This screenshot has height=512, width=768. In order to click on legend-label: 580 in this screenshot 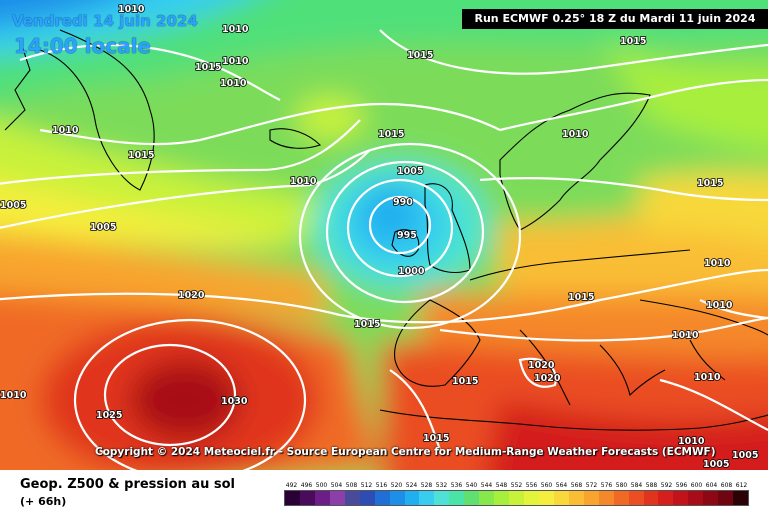, I will do `click(621, 485)`.